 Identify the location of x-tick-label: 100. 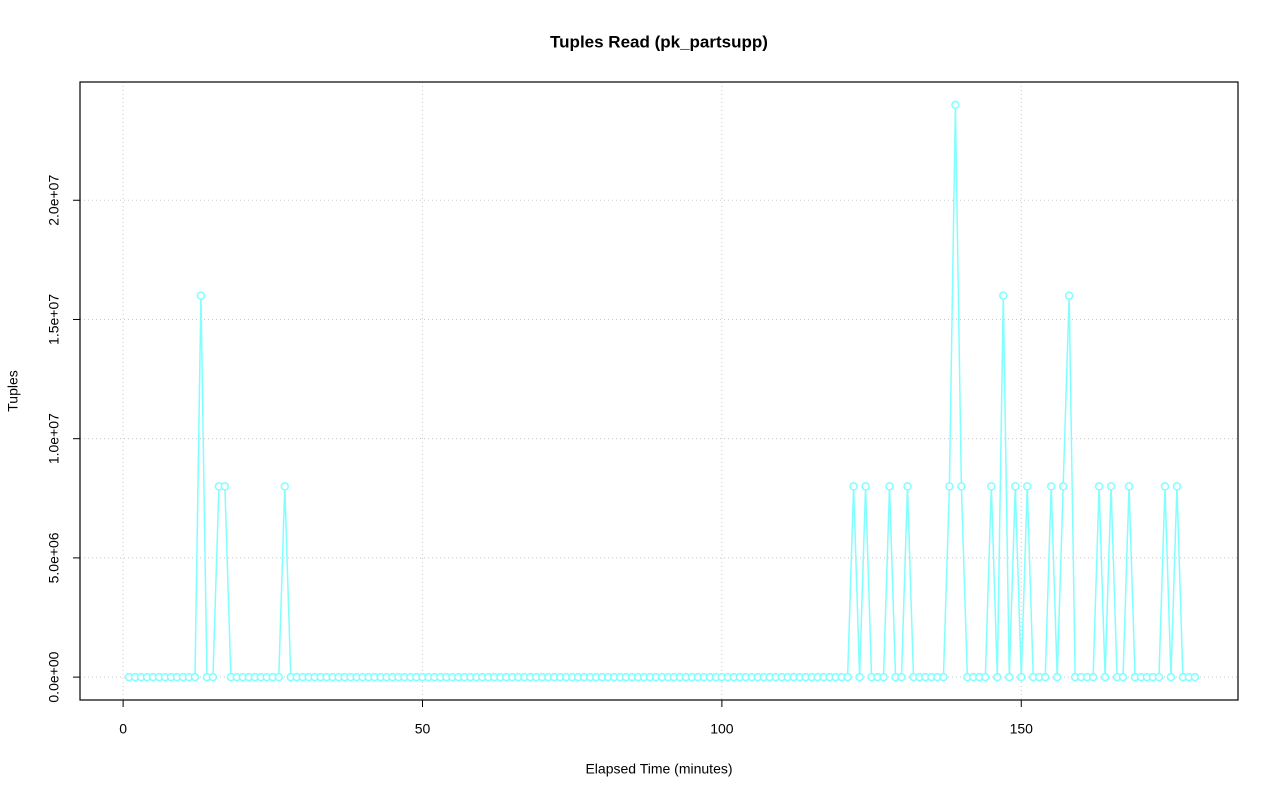
(722, 729).